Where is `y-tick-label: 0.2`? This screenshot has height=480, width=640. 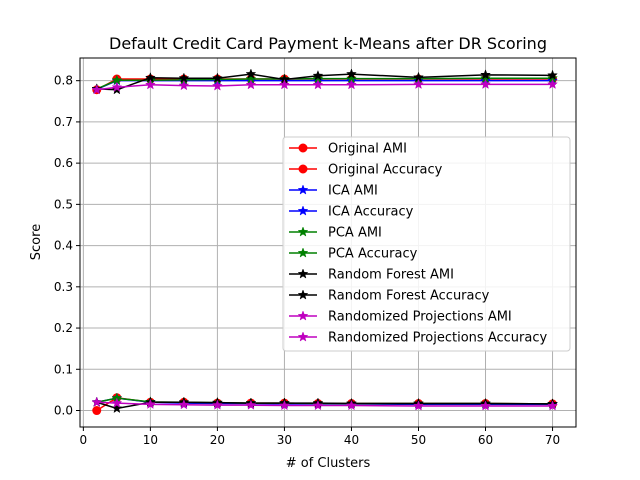 y-tick-label: 0.2 is located at coordinates (63, 328).